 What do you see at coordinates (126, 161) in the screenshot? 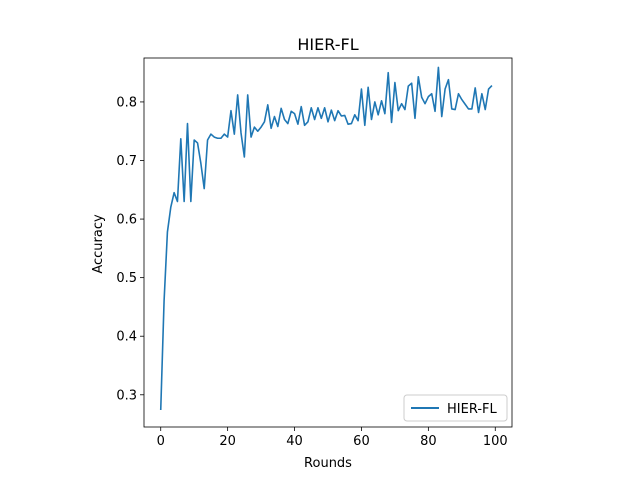
I see `y-tick-label: 0.7` at bounding box center [126, 161].